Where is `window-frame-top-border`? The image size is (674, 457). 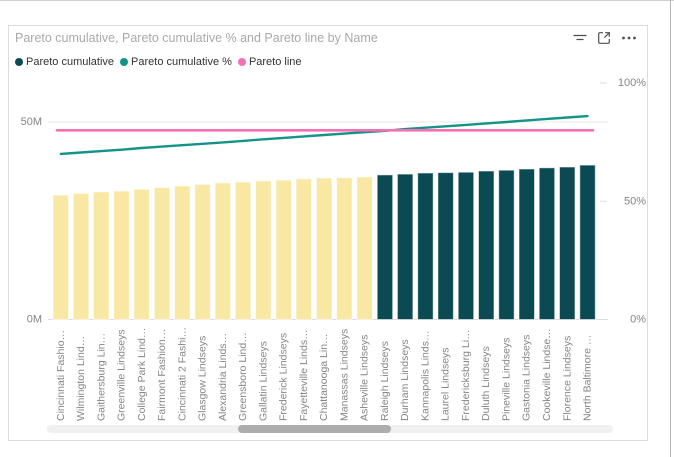
window-frame-top-border is located at coordinates (337, 0).